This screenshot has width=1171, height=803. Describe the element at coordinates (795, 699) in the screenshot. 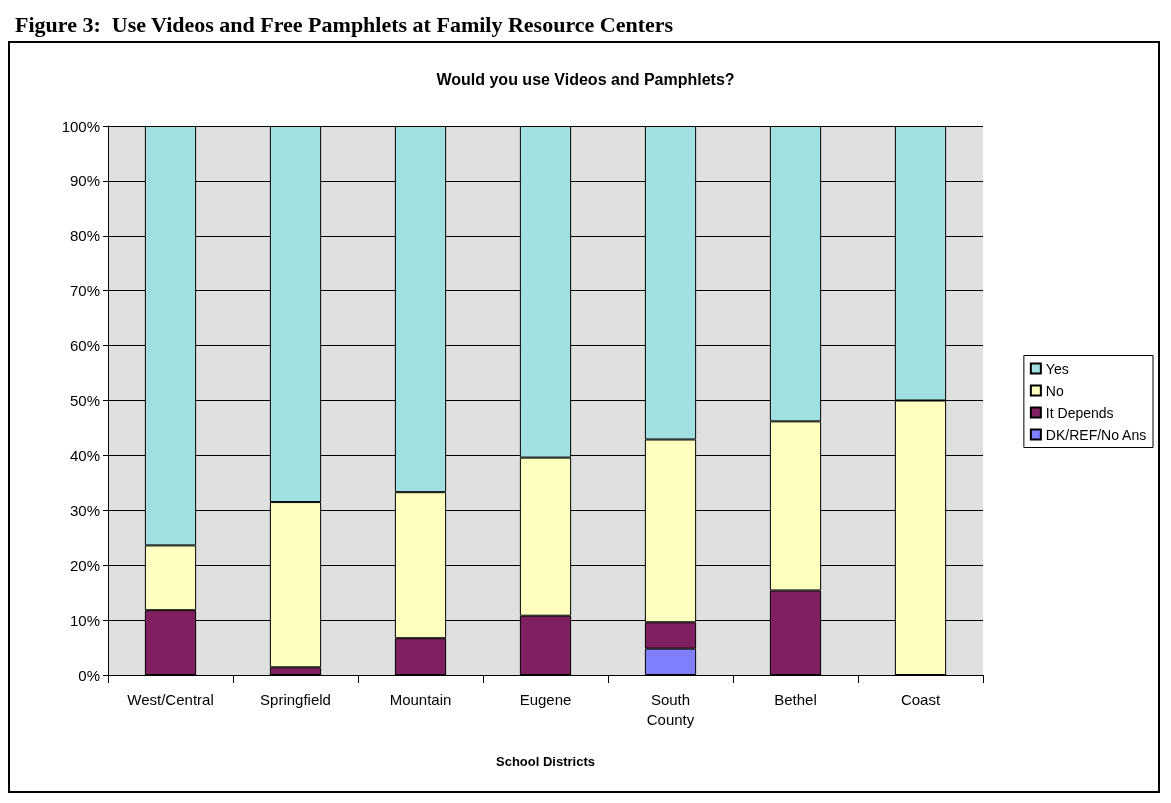

I see `x-tick-label: Bethel` at that location.